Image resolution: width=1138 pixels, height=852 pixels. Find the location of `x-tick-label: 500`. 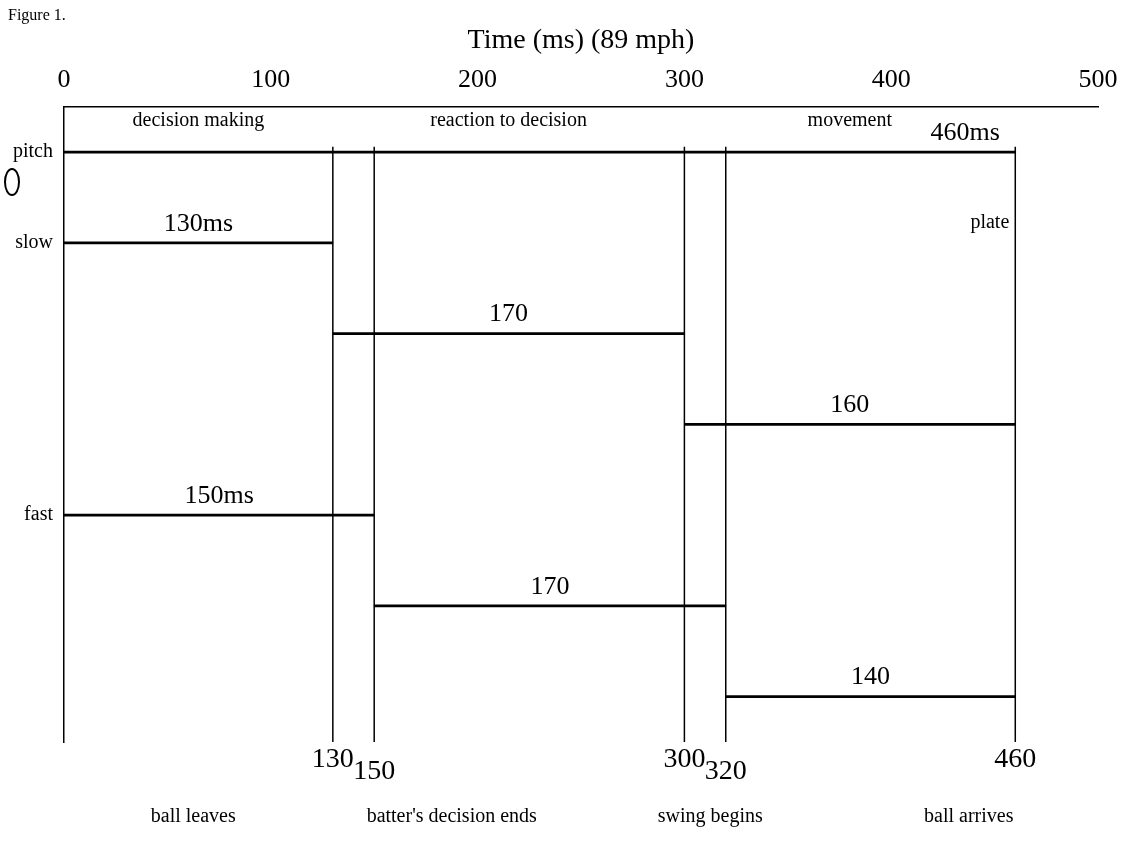

x-tick-label: 500 is located at coordinates (1098, 79).